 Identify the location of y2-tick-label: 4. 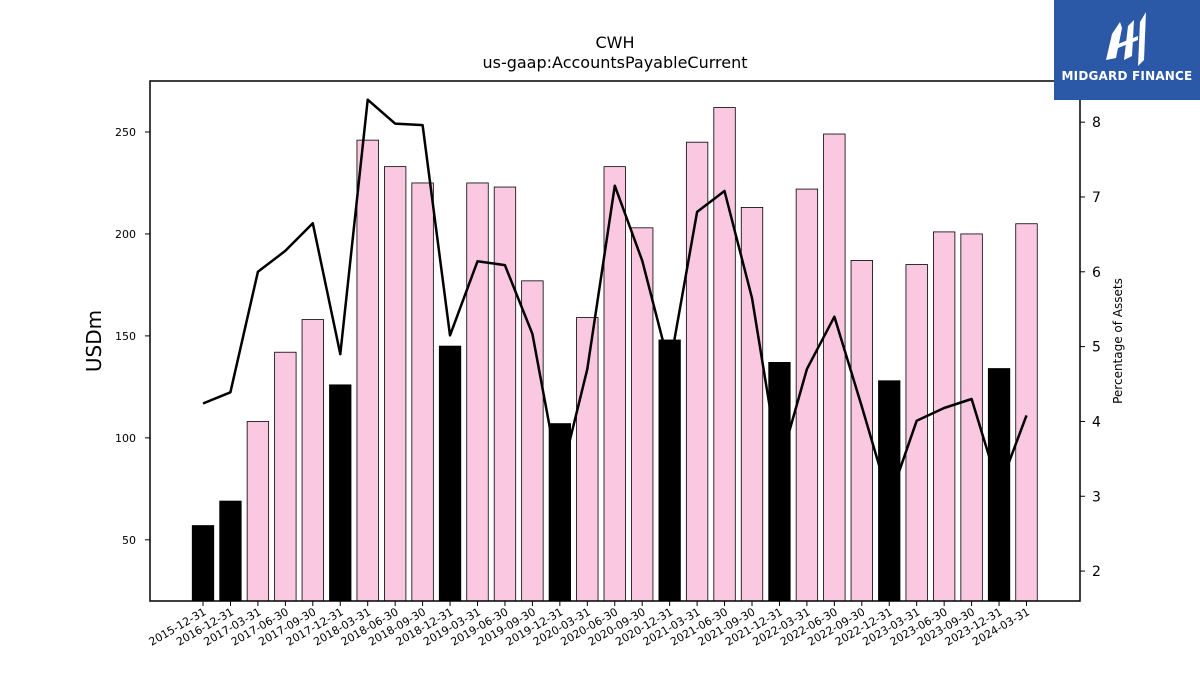
(1096, 422).